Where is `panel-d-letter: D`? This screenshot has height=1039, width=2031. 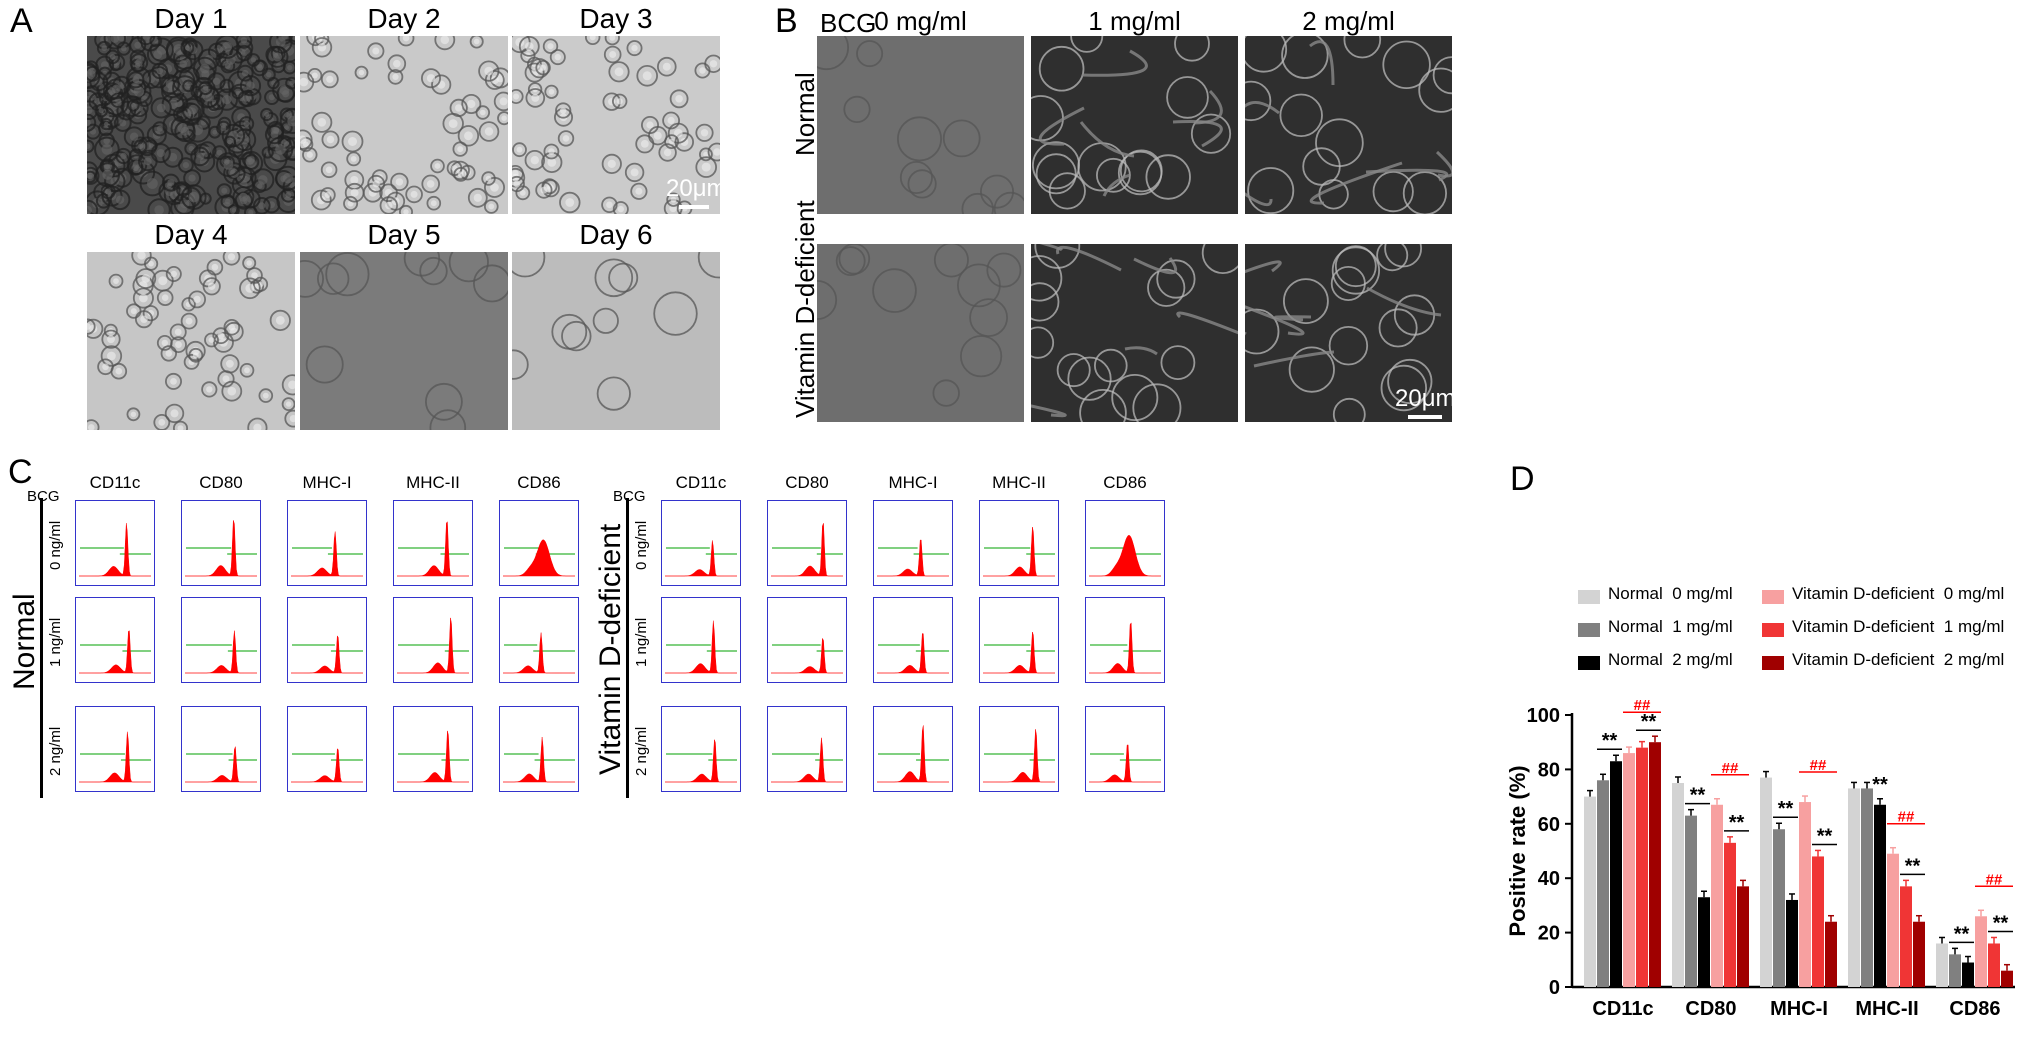
panel-d-letter: D is located at coordinates (1522, 479).